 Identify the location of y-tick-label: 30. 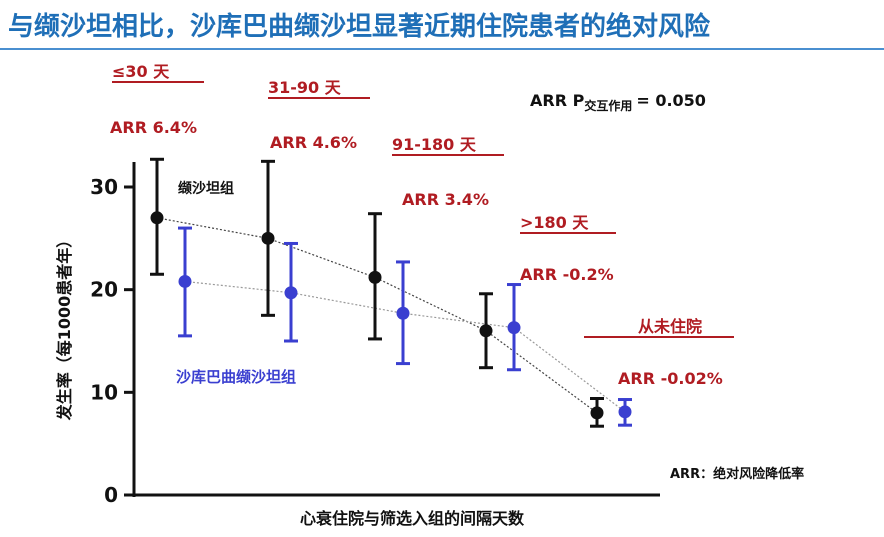
(104, 187).